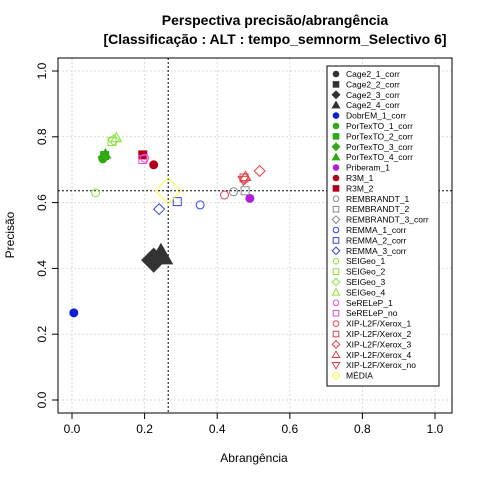  Describe the element at coordinates (42, 268) in the screenshot. I see `y-tick-label: 0.4` at that location.